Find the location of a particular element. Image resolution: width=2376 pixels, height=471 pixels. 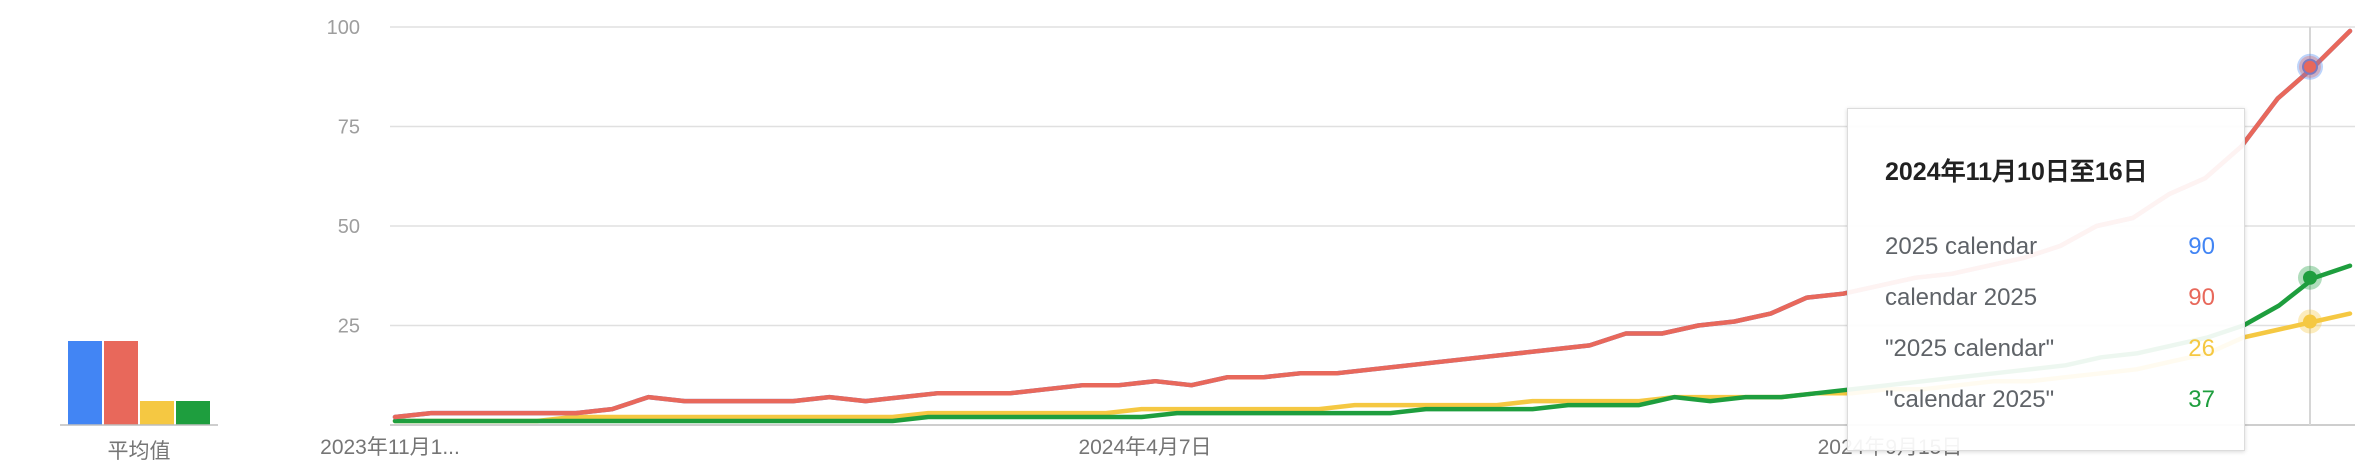

tooltip-series-name: "calendar 2025" is located at coordinates (1970, 399).